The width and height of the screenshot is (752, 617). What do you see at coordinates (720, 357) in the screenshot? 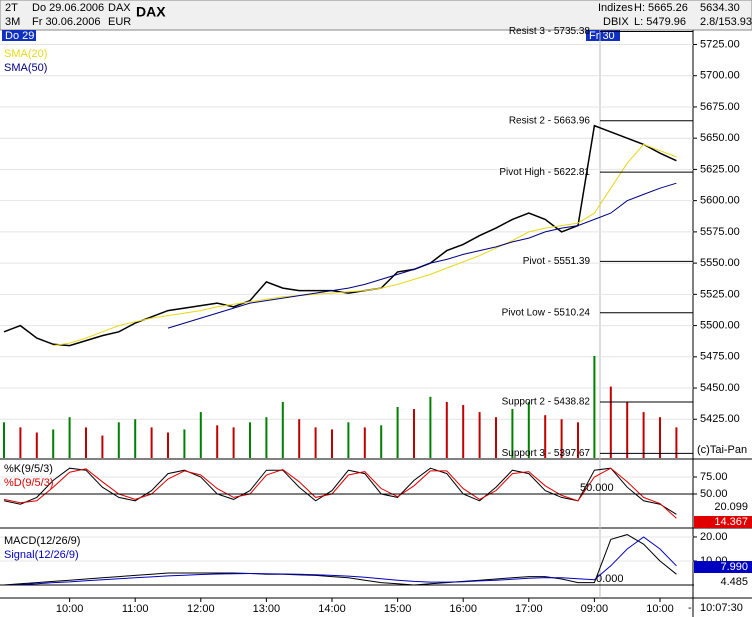
I see `y-tick-label: 5475.00` at bounding box center [720, 357].